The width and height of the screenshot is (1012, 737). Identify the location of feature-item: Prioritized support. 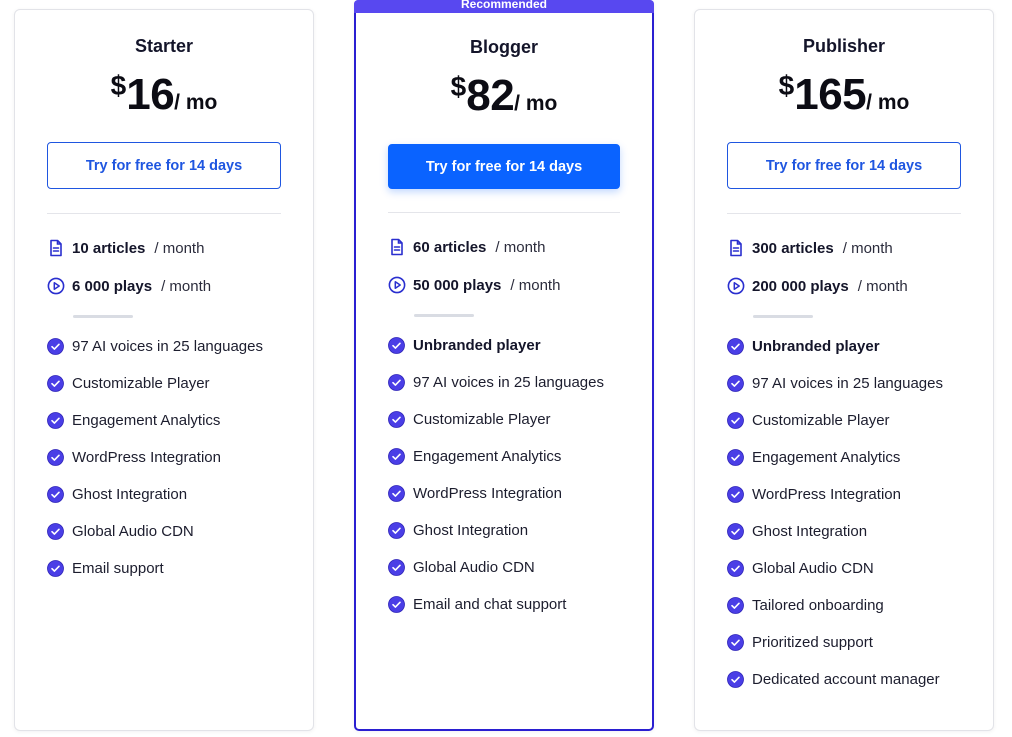
(835, 642).